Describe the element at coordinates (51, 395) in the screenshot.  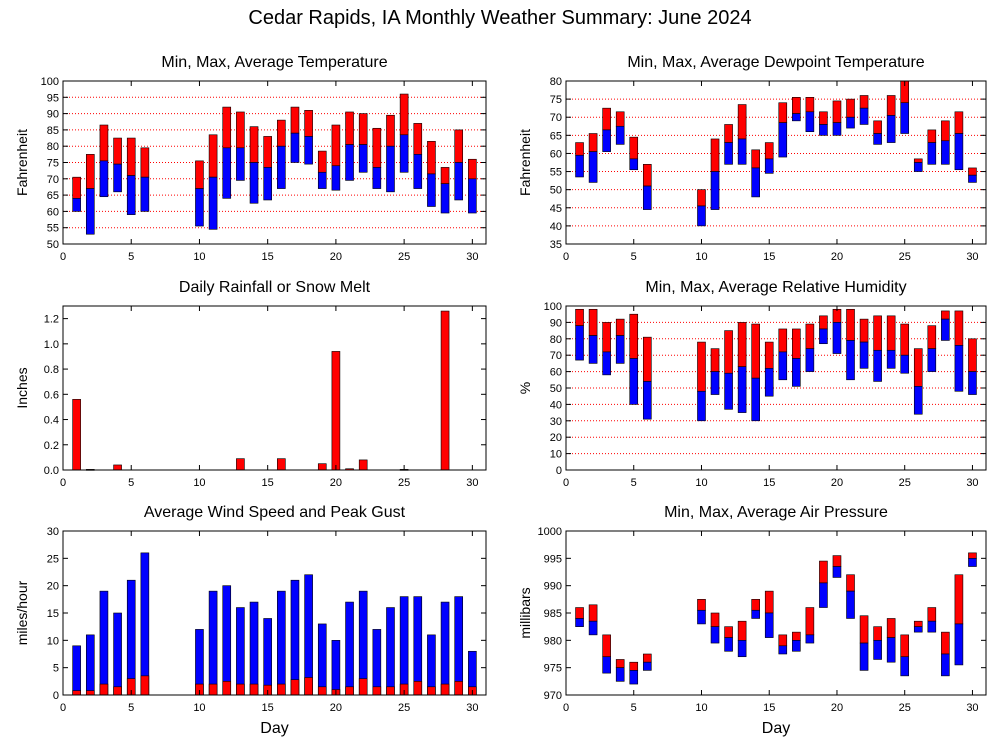
I see `rain-ytick-label: 0.6` at that location.